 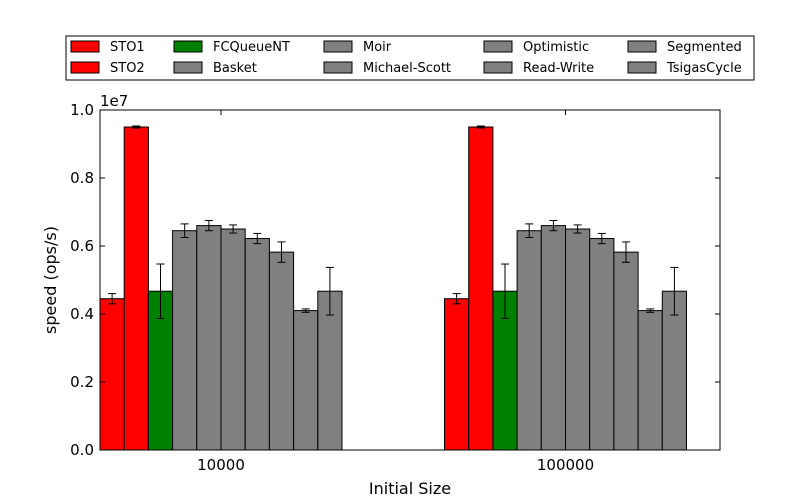 What do you see at coordinates (82, 246) in the screenshot?
I see `y-tick-label: 0.6` at bounding box center [82, 246].